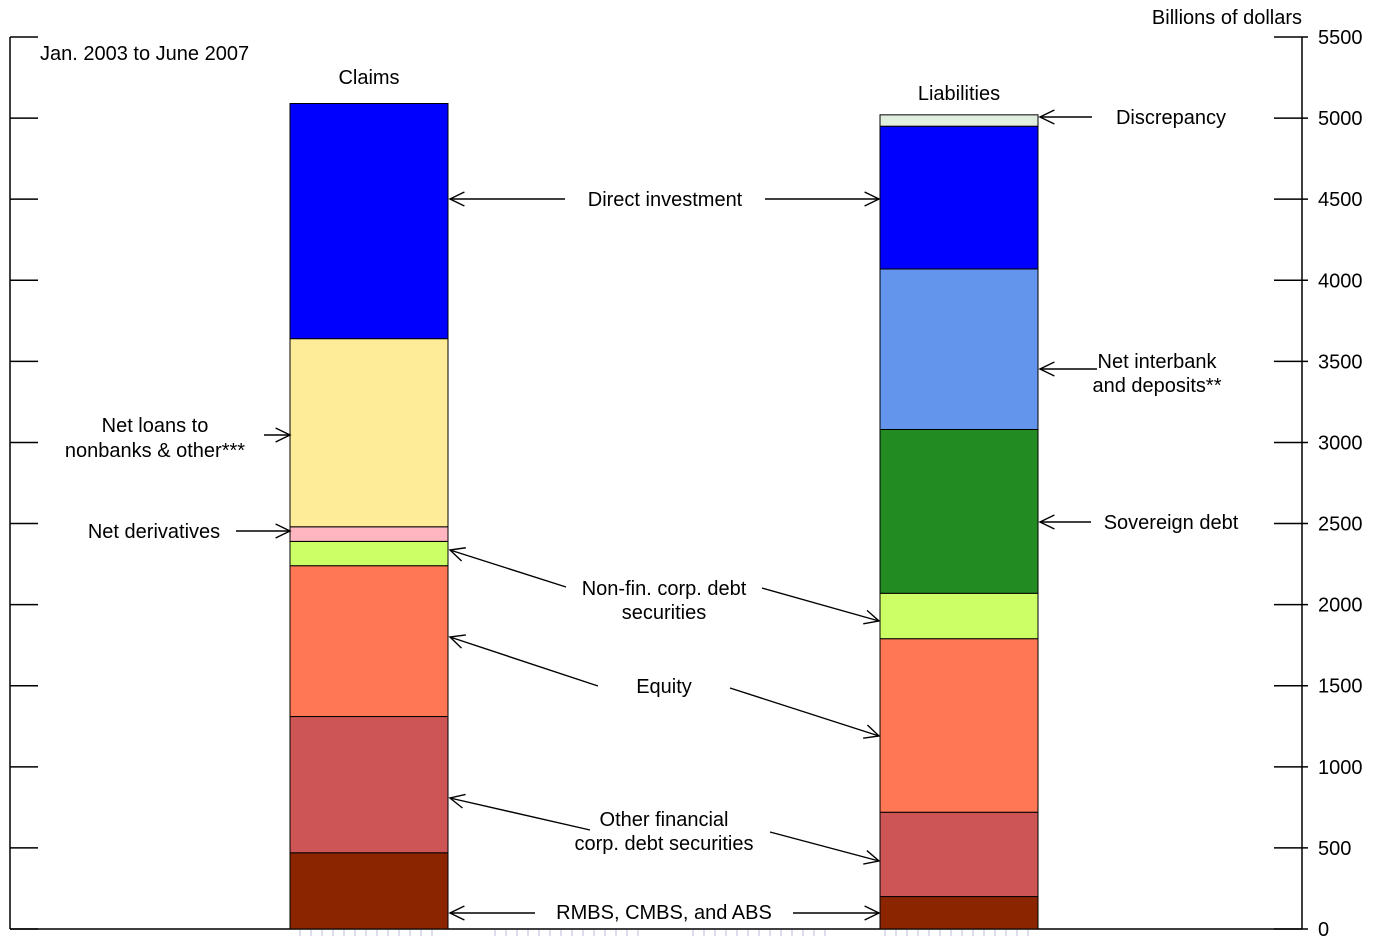 Image resolution: width=1387 pixels, height=936 pixels. Describe the element at coordinates (520, 814) in the screenshot. I see `arrow-otherfin-claims` at that location.